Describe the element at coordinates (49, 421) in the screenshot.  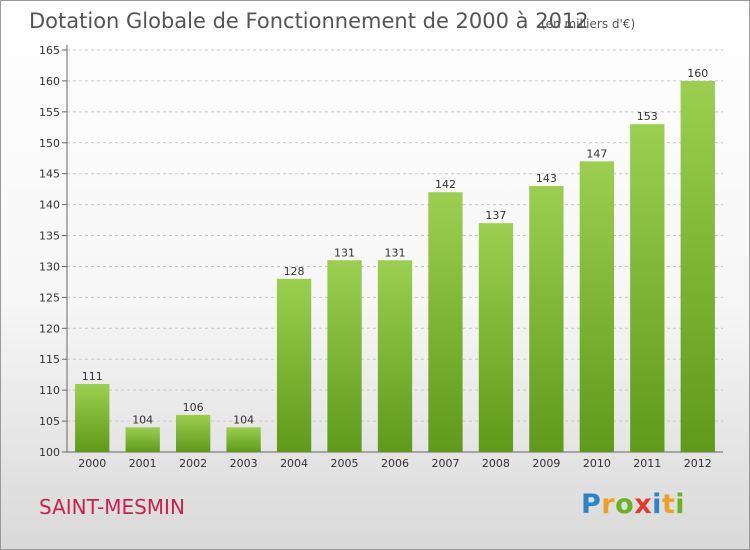
I see `y-tick-label: 105` at that location.